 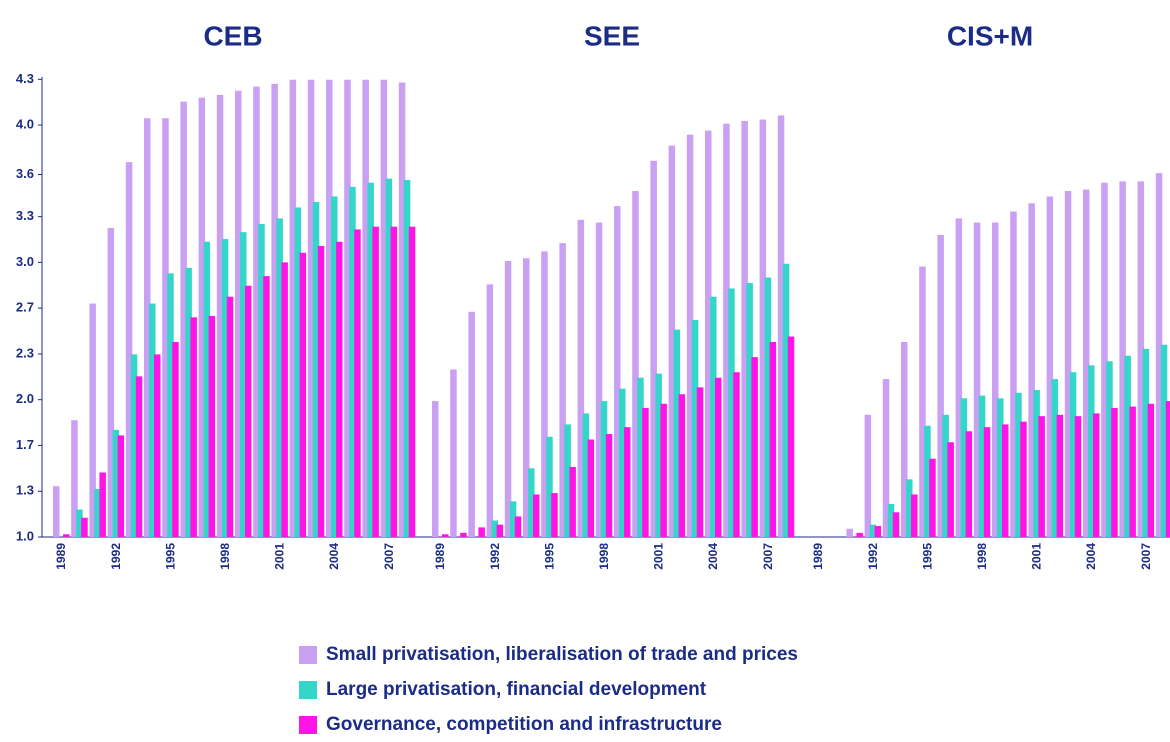 I want to click on y-tick-label: 4.0, so click(x=25, y=123).